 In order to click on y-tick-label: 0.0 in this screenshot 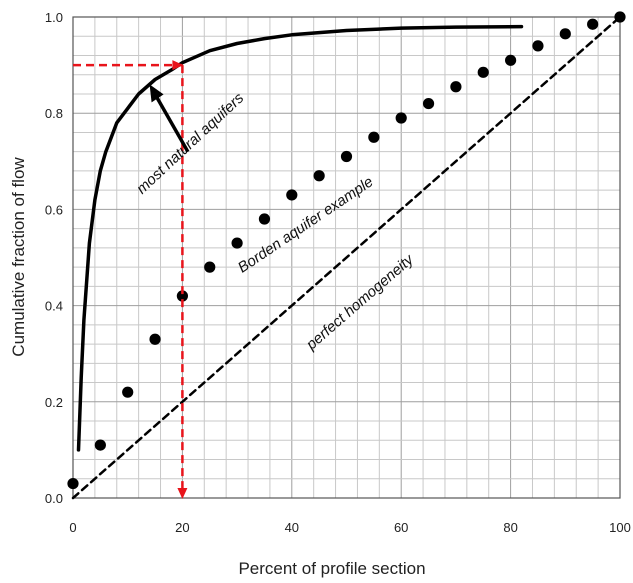, I will do `click(54, 498)`.